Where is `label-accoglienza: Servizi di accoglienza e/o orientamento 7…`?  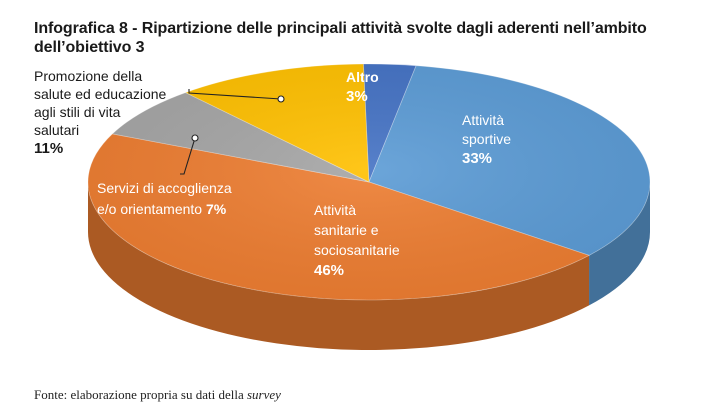
label-accoglienza: Servizi di accoglienza e/o orientamento 7… is located at coordinates (164, 198).